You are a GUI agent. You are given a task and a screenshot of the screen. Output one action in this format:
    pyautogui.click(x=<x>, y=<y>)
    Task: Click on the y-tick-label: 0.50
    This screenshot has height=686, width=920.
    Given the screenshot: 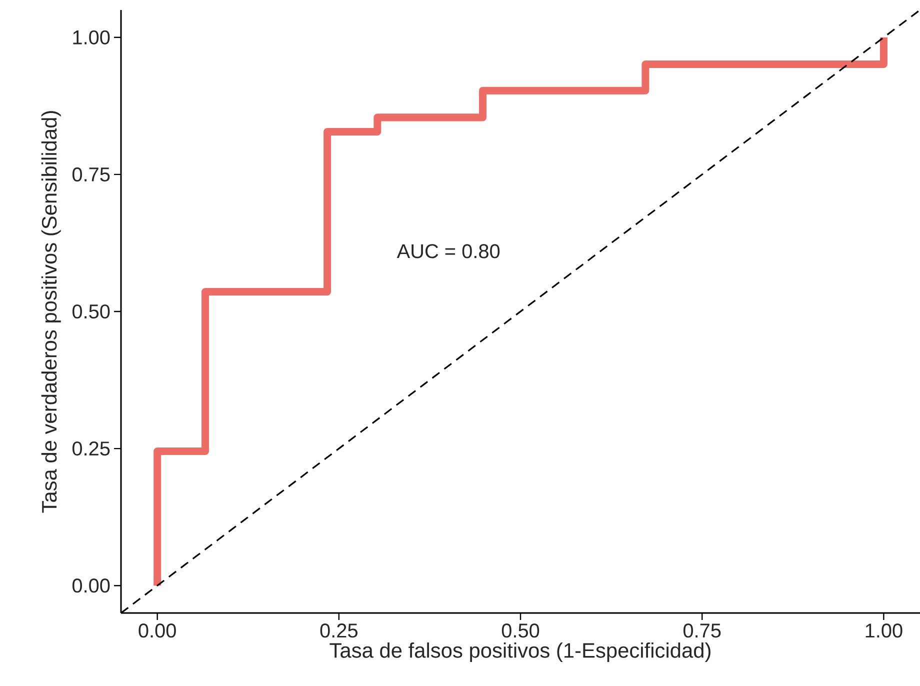 What is the action you would take?
    pyautogui.click(x=91, y=311)
    